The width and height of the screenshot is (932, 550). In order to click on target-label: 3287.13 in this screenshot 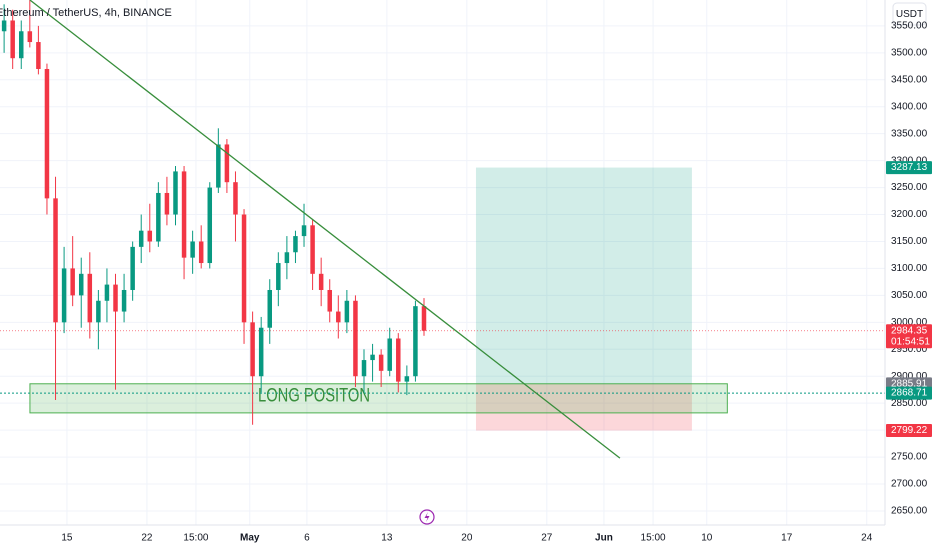, I will do `click(909, 167)`.